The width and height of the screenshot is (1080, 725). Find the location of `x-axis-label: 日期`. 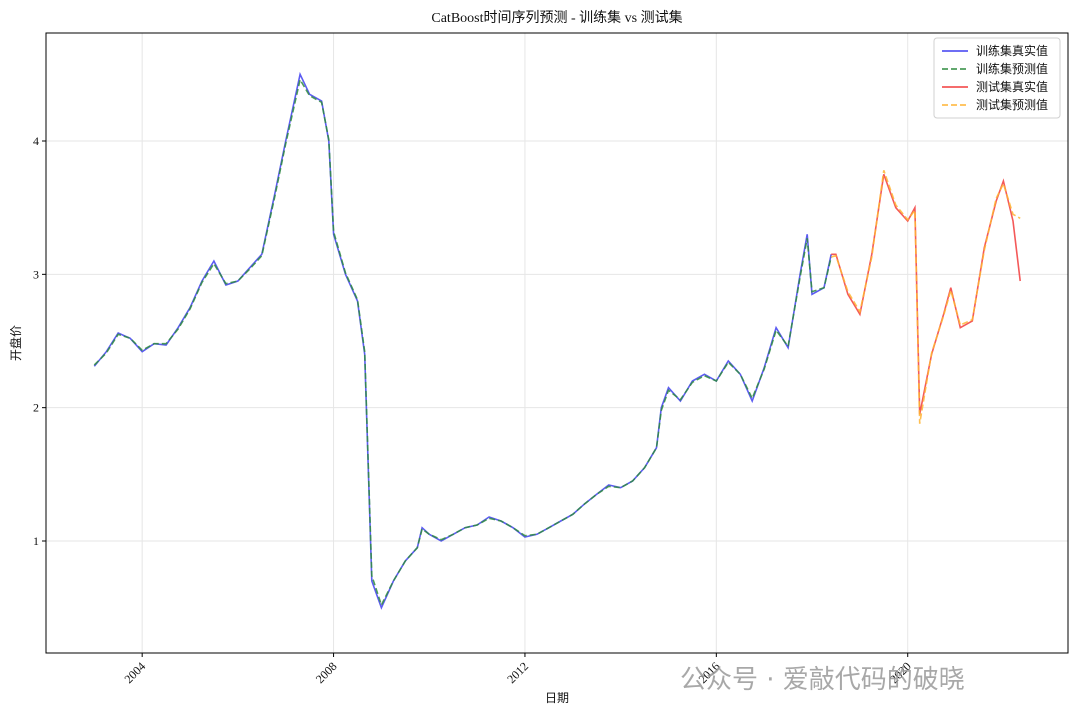

x-axis-label: 日期 is located at coordinates (557, 698).